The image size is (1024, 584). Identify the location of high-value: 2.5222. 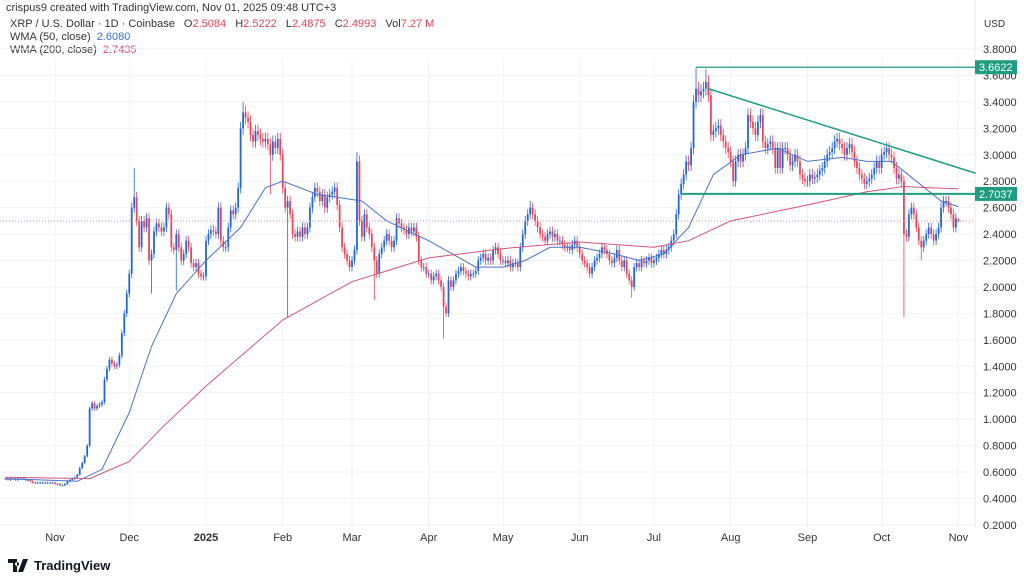
(260, 24).